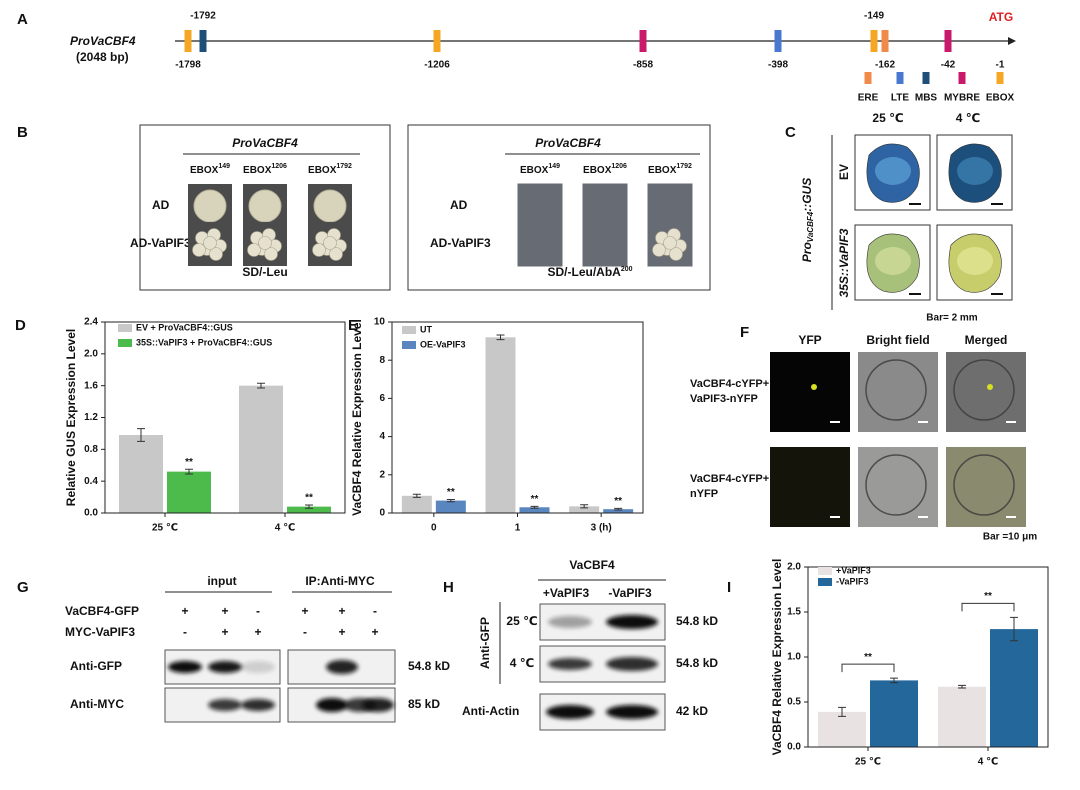  What do you see at coordinates (459, 205) in the screenshot?
I see `row-label: AD` at bounding box center [459, 205].